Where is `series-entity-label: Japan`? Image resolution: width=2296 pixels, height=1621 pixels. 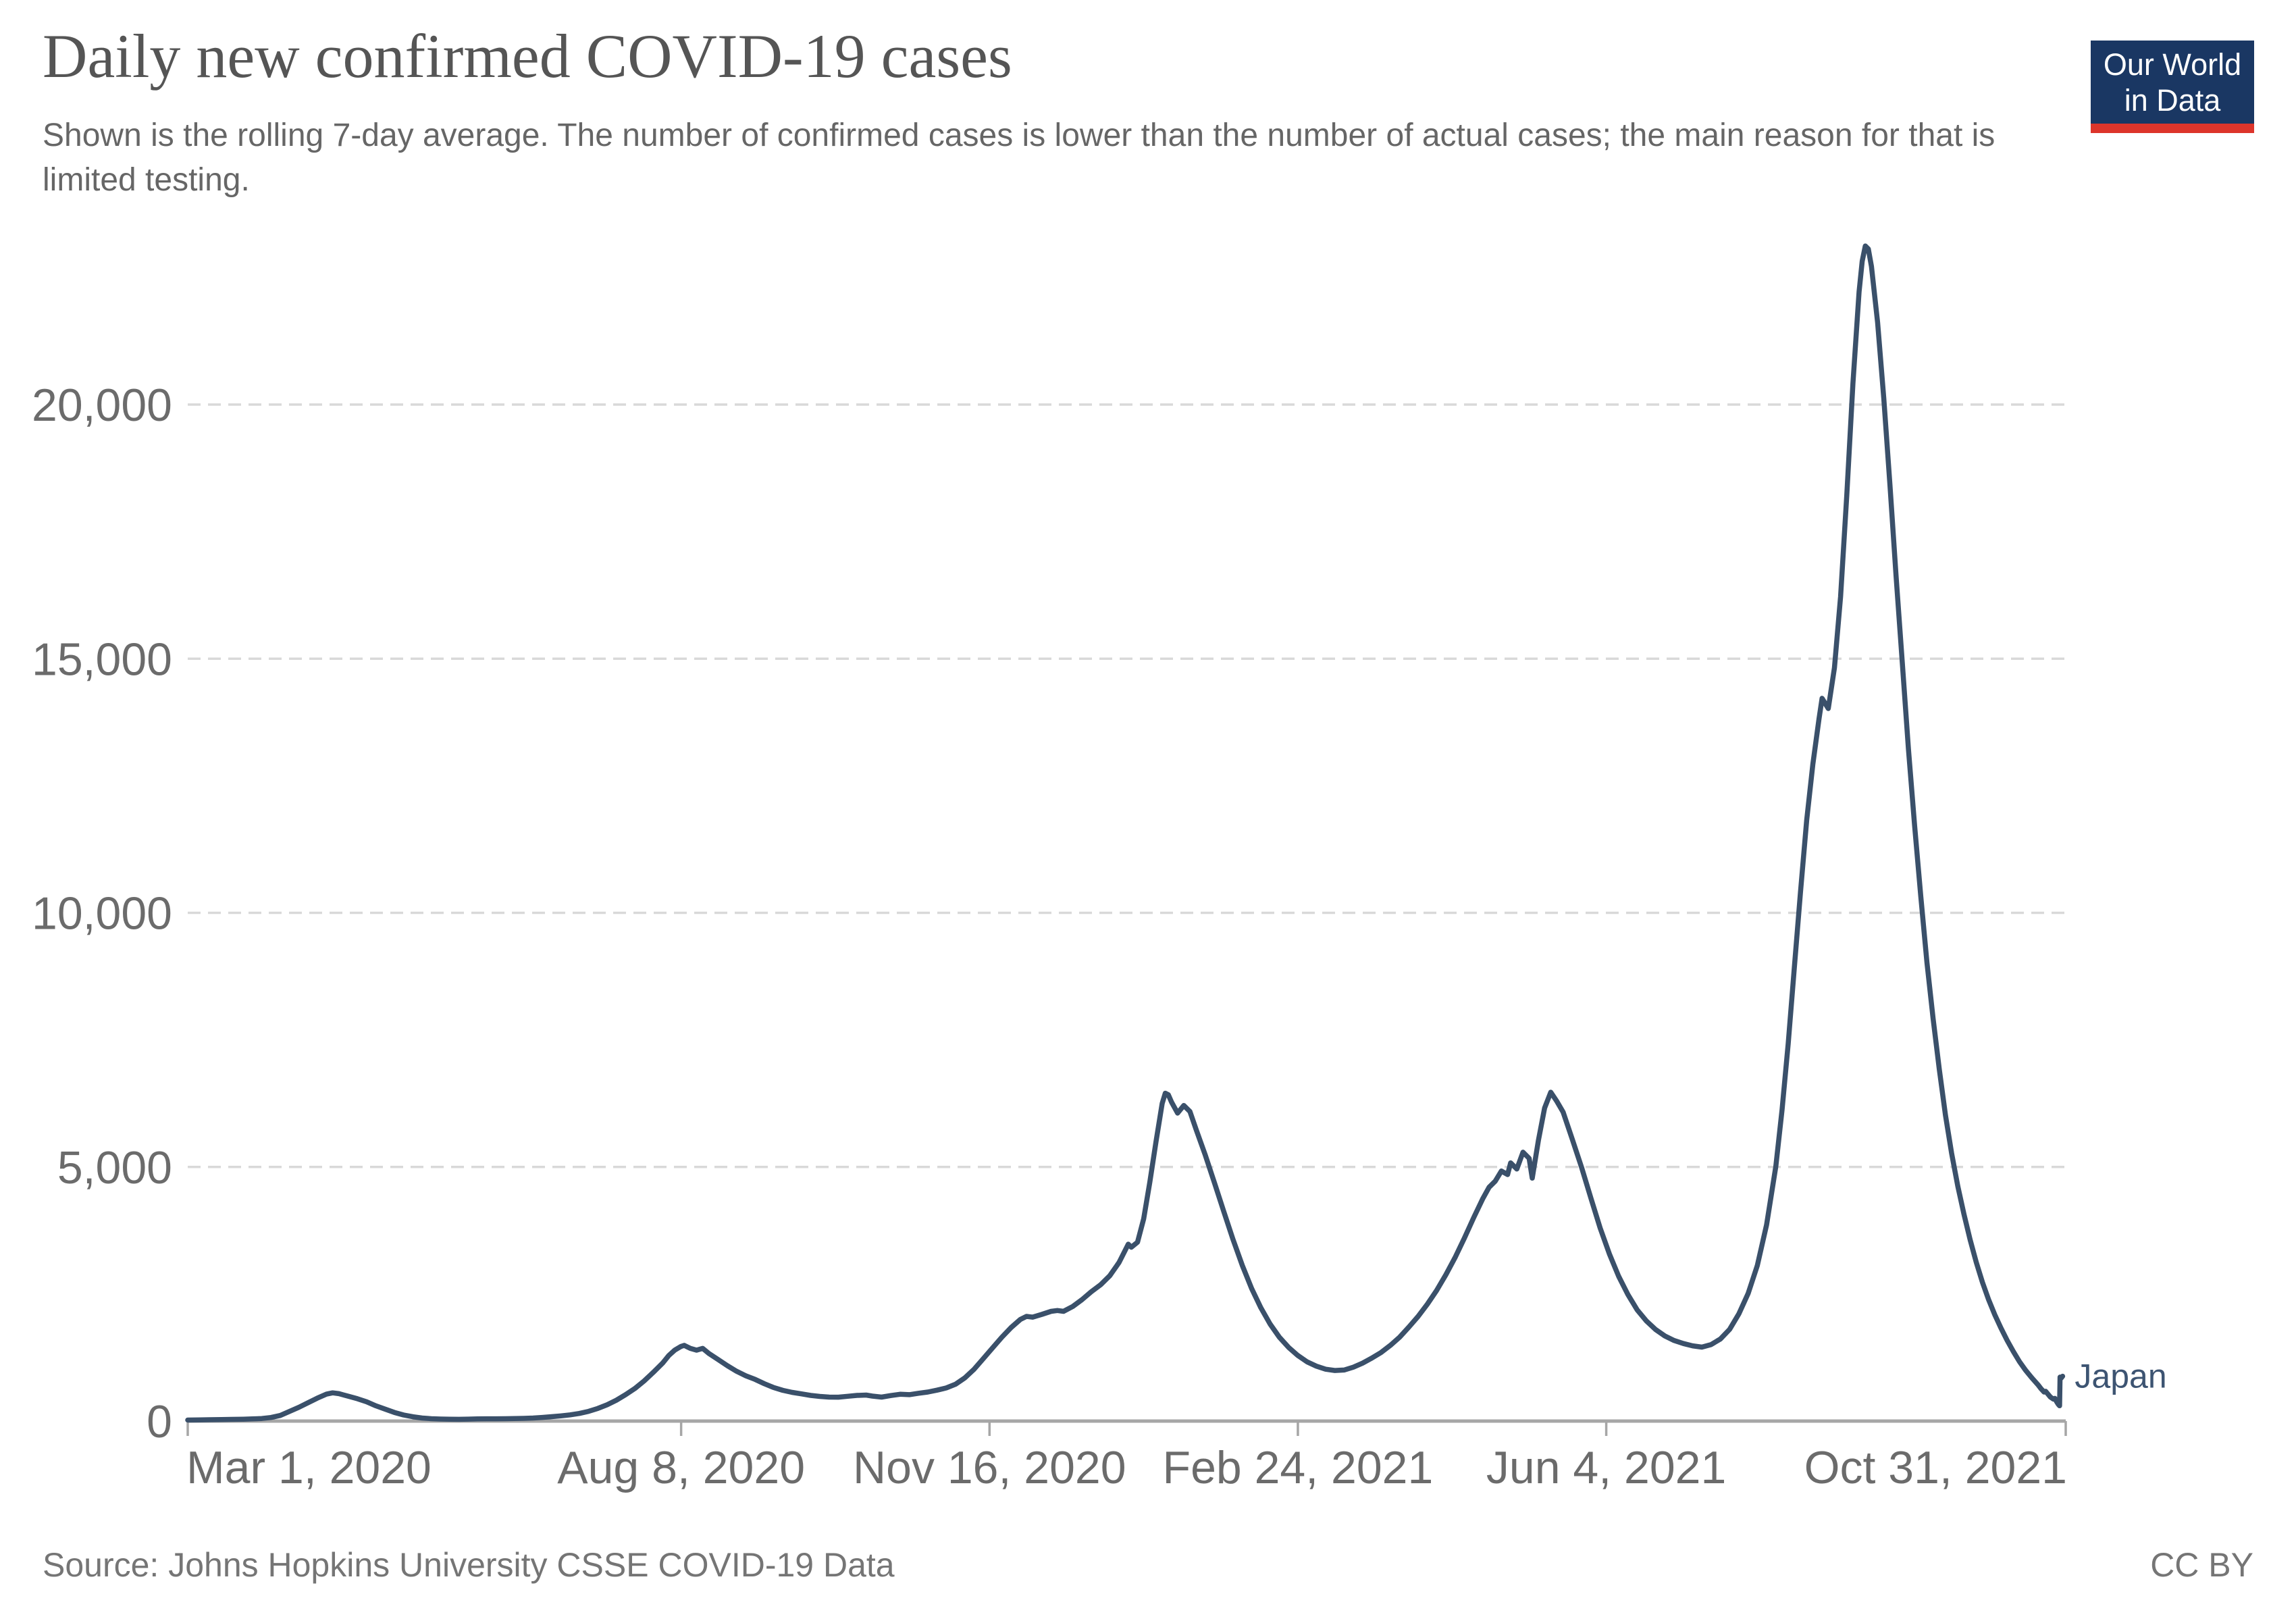 series-entity-label: Japan is located at coordinates (2120, 1376).